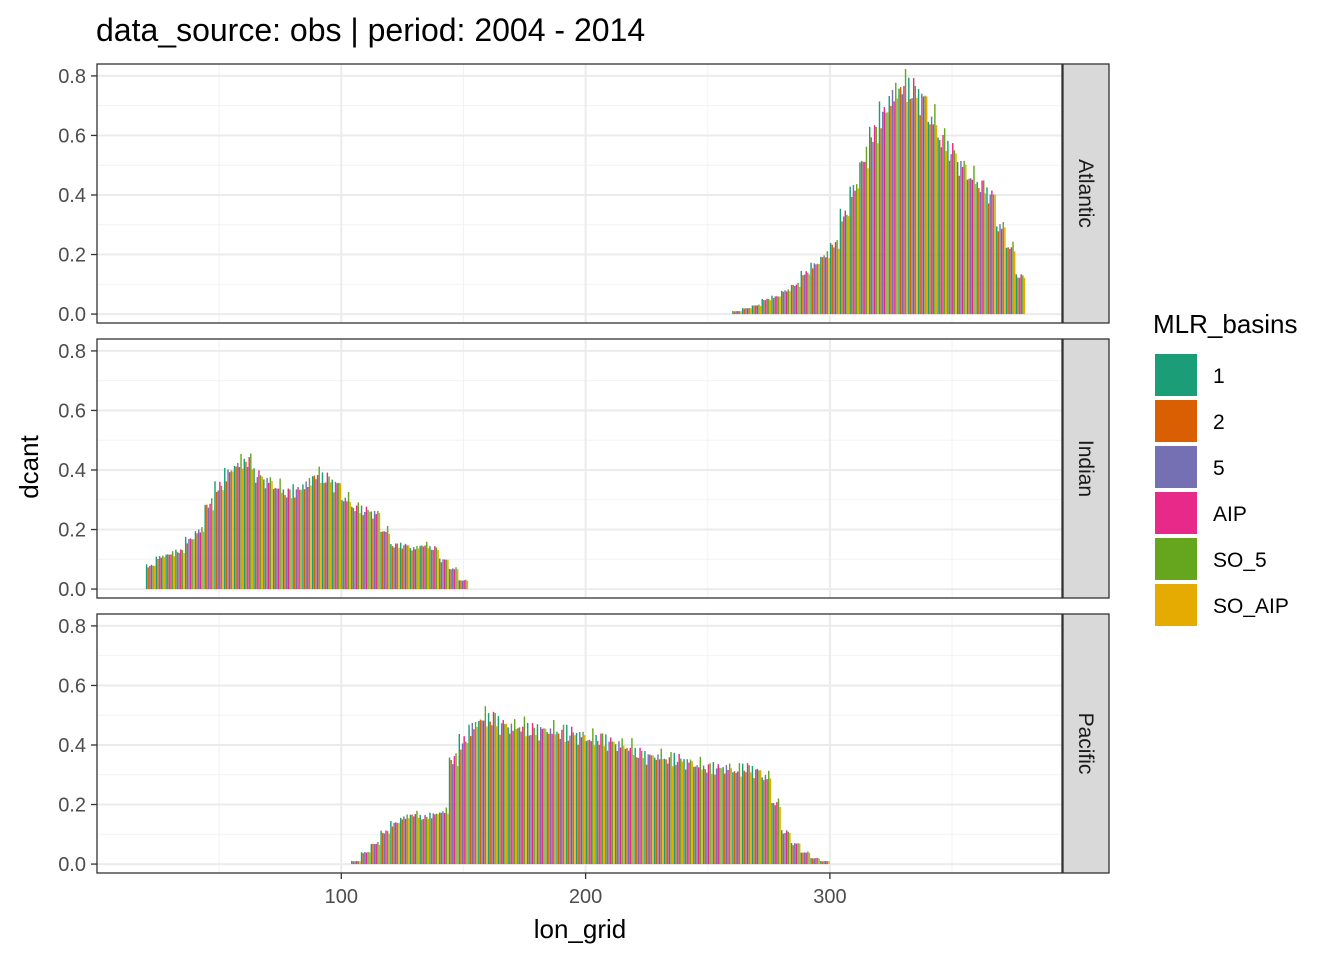 The height and width of the screenshot is (960, 1344). What do you see at coordinates (72, 411) in the screenshot?
I see `y-tick-label: 0.6` at bounding box center [72, 411].